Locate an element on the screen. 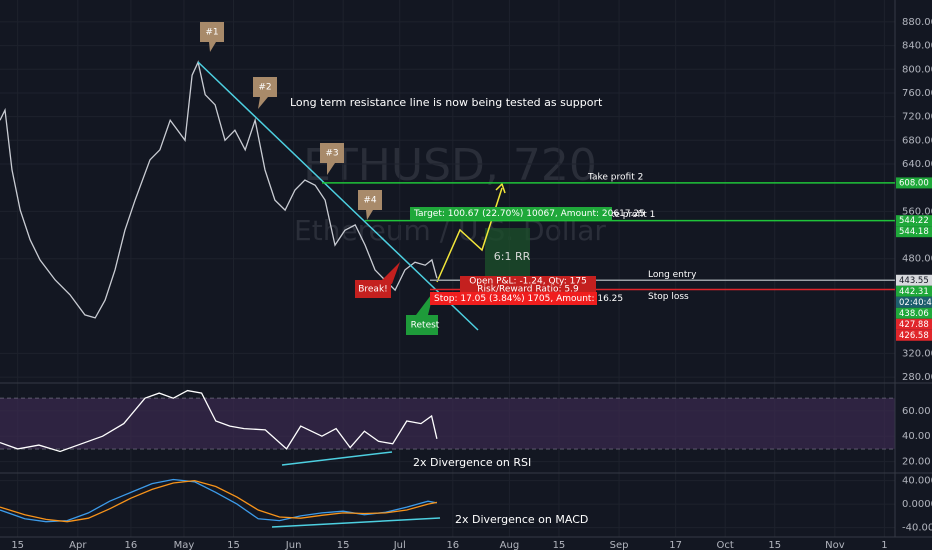  y-tick-label: 800.00 is located at coordinates (917, 69).